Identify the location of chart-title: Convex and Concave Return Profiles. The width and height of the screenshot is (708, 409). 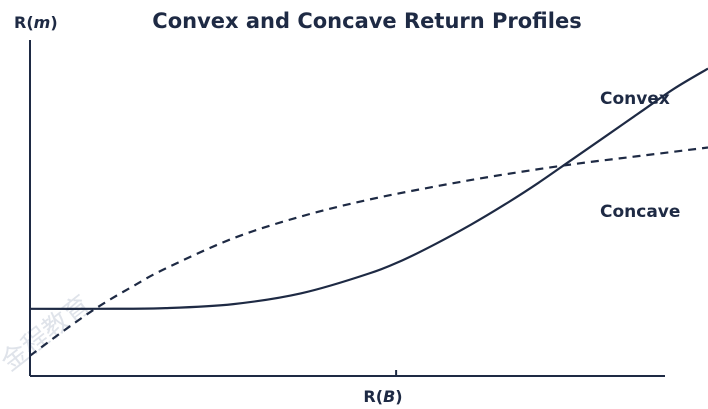
(366, 21).